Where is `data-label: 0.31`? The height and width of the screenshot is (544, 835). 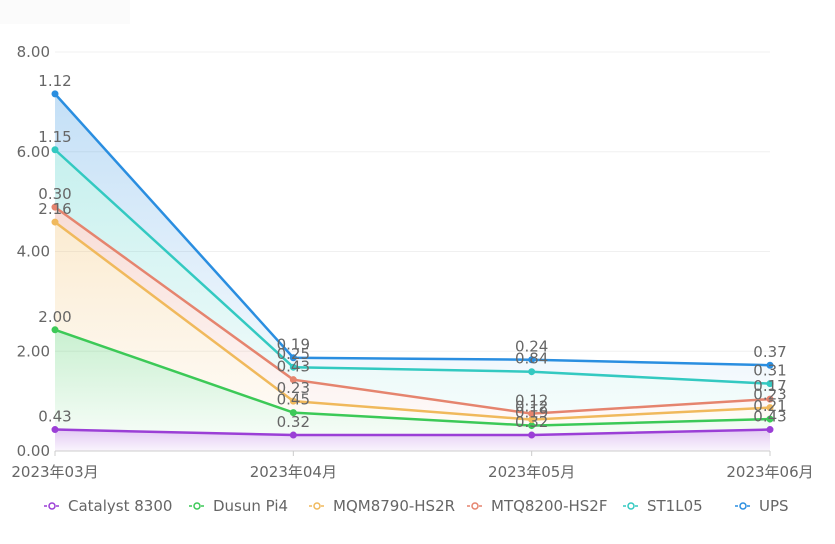
data-label: 0.31 is located at coordinates (769, 371).